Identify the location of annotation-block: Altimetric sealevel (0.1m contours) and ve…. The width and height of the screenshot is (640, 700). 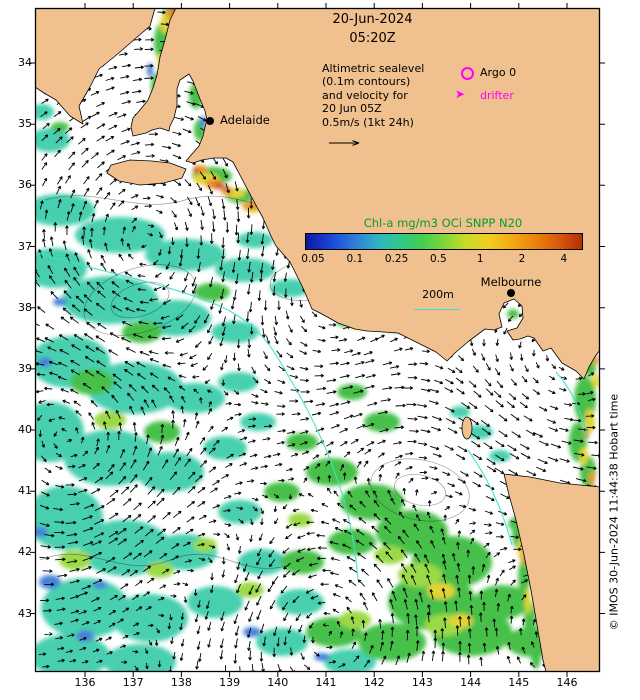
(373, 95).